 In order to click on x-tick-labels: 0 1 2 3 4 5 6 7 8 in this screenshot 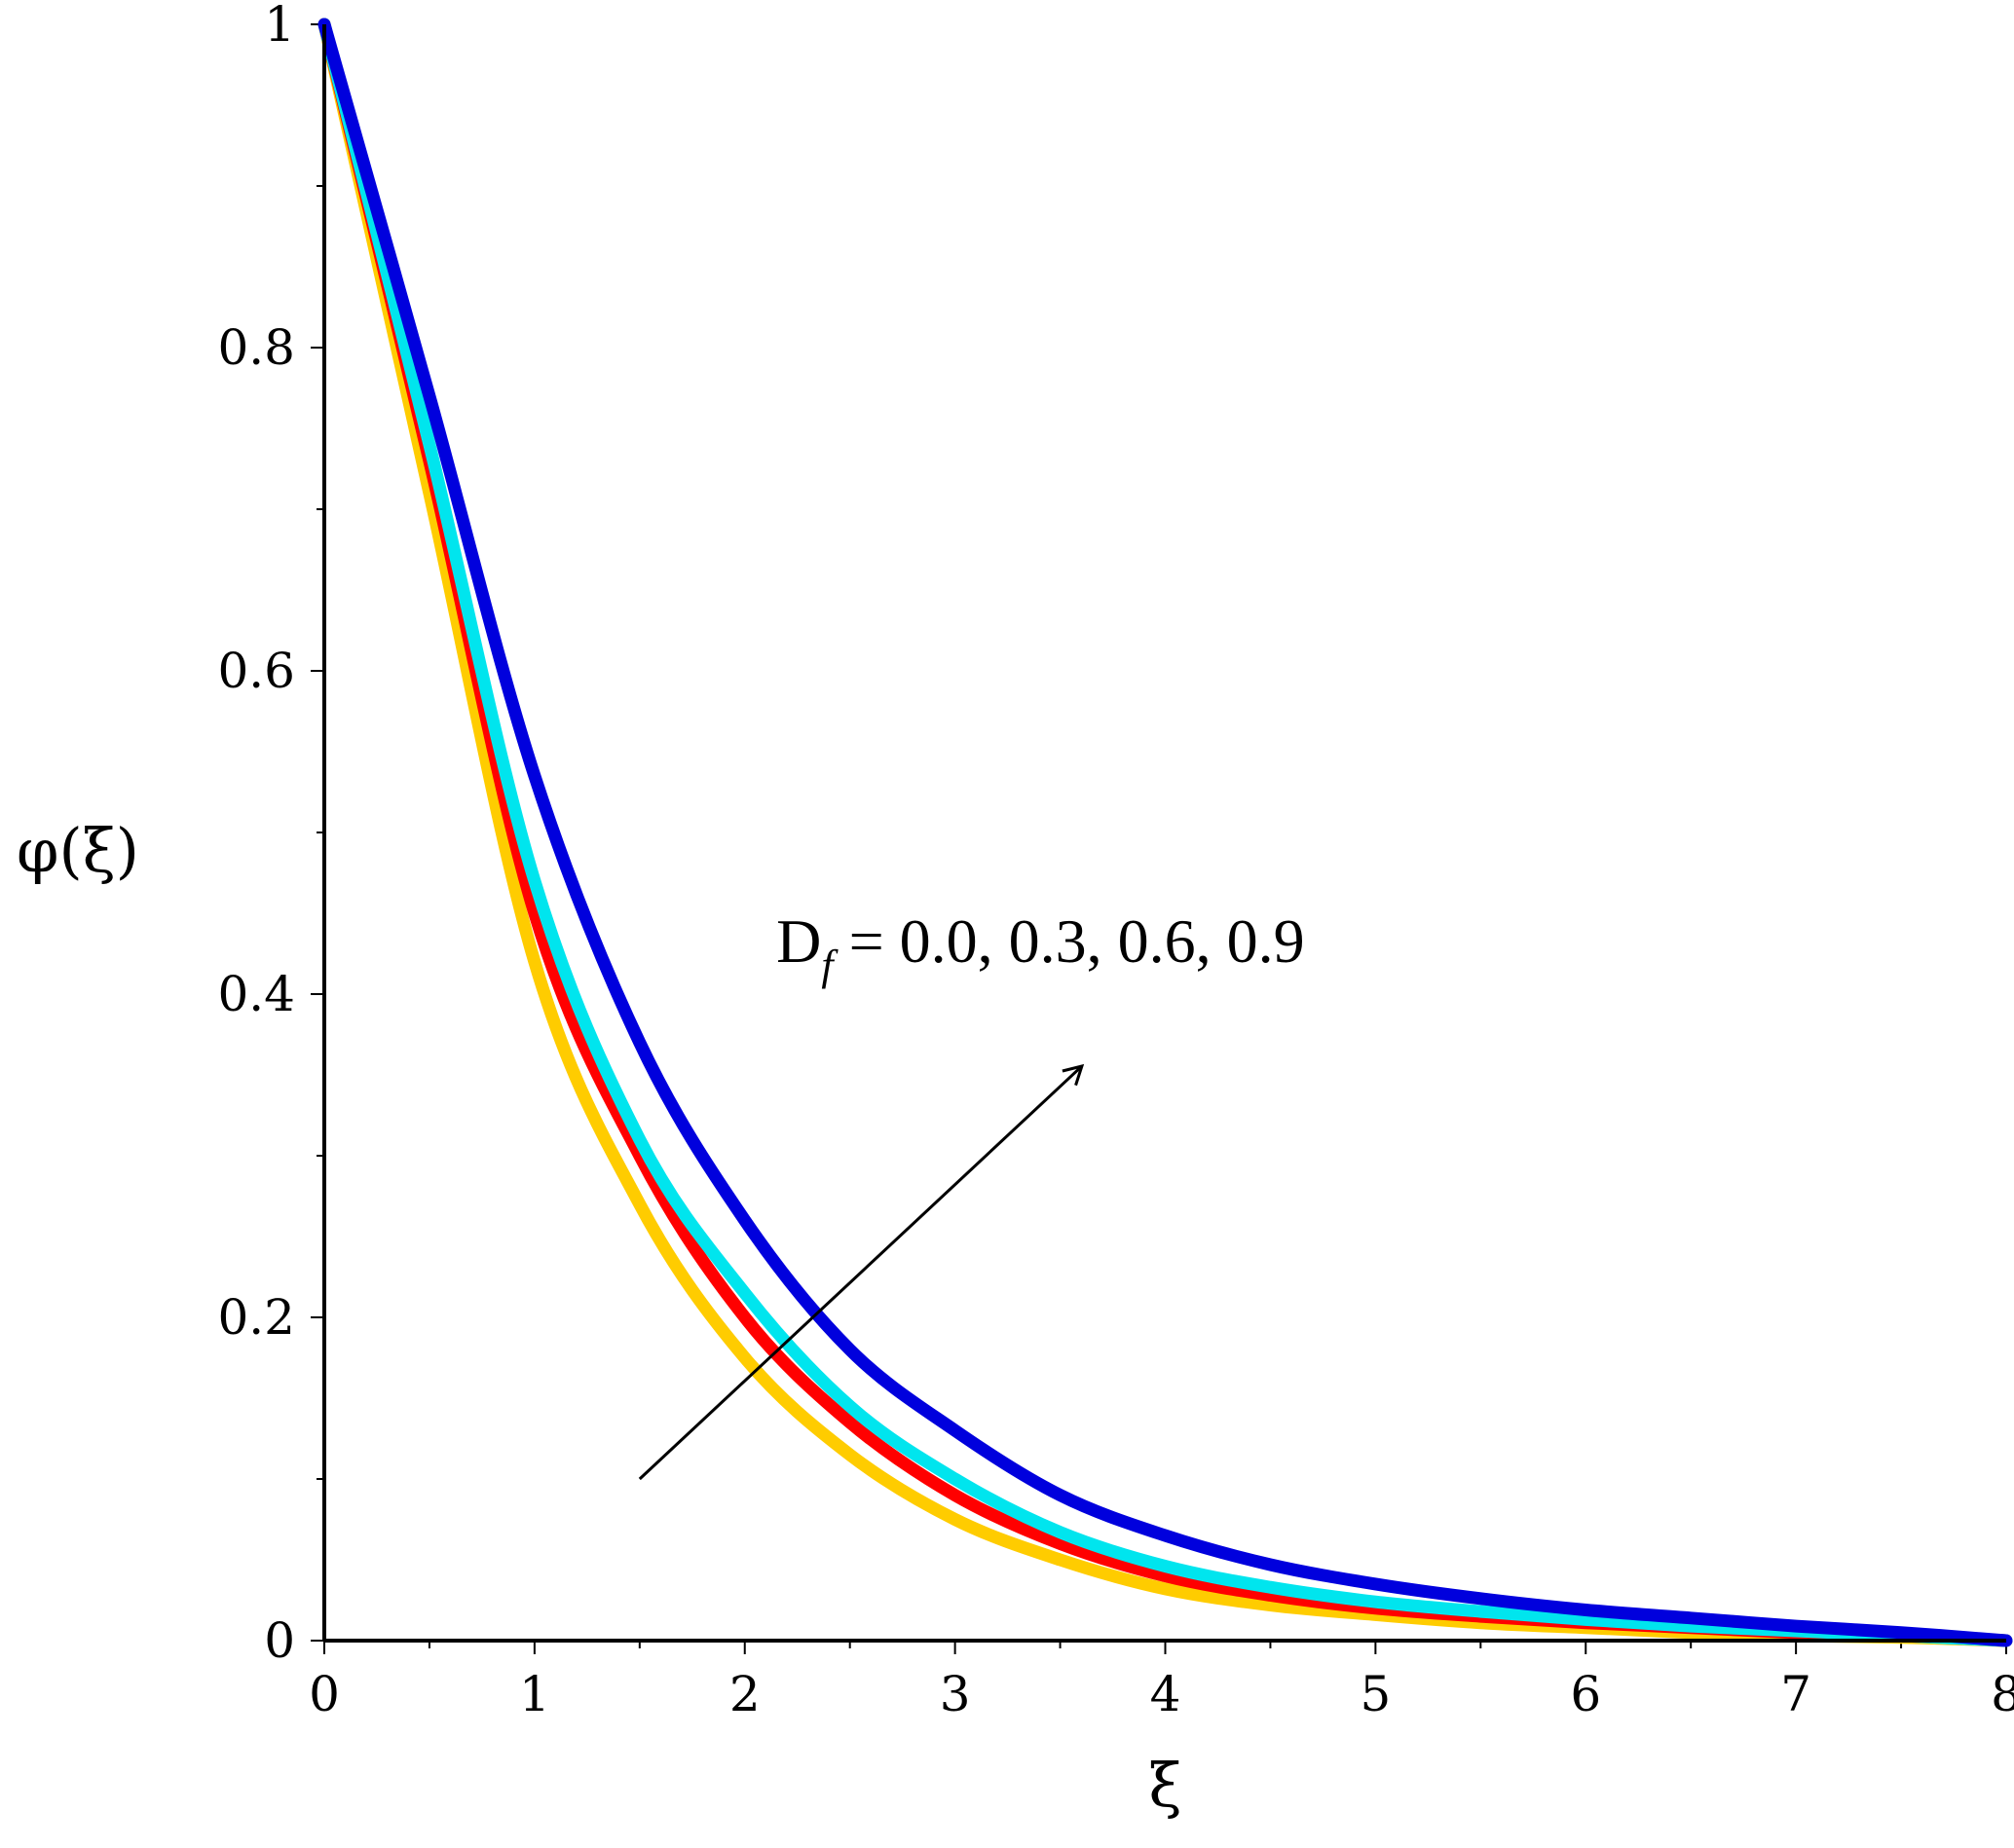, I will do `click(1161, 1694)`.